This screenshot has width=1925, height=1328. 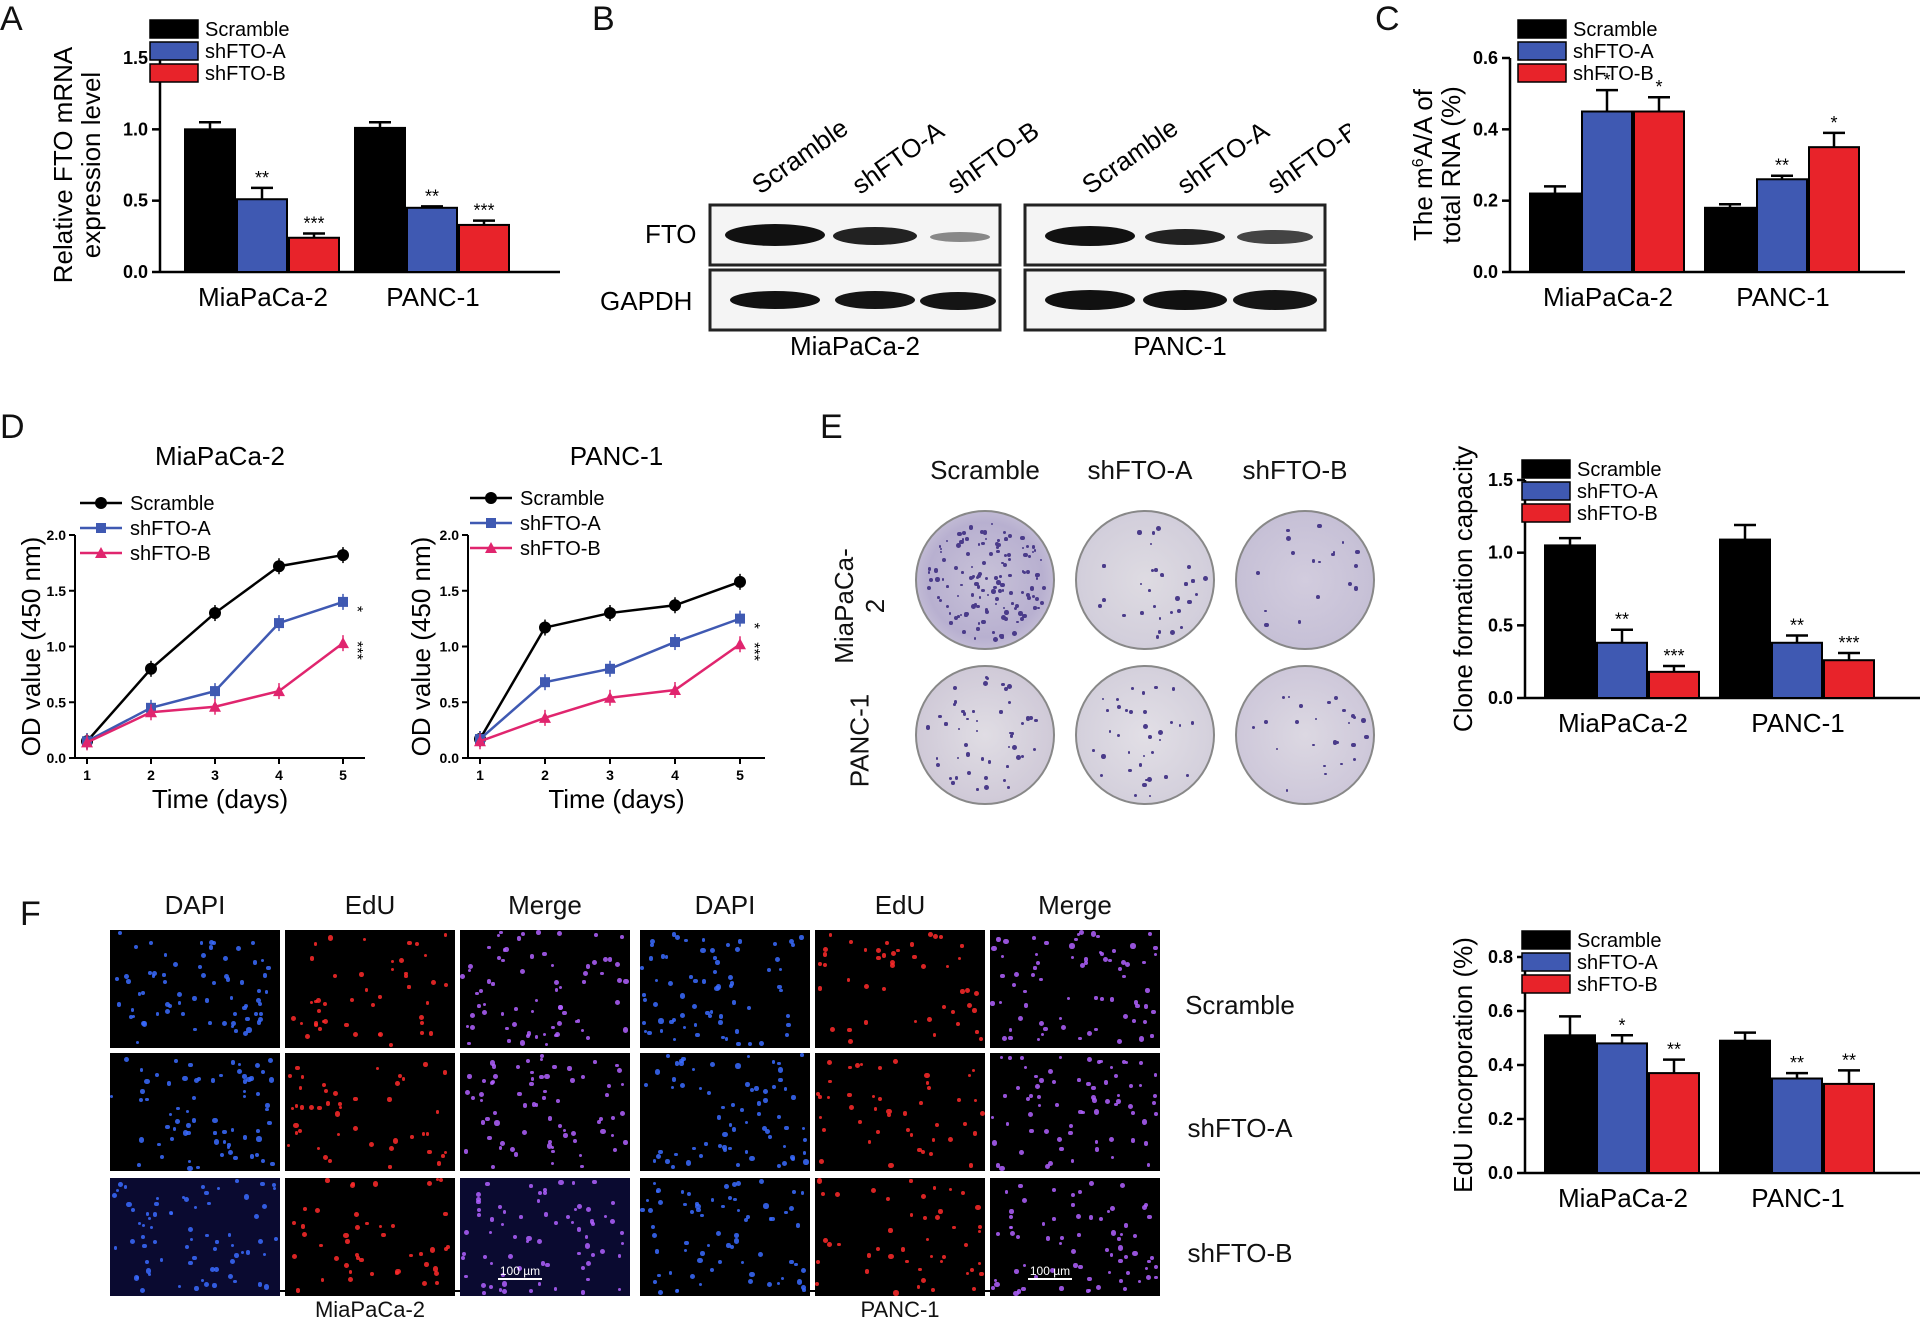 I want to click on edu-group-panc: PANC-1, so click(x=900, y=1309).